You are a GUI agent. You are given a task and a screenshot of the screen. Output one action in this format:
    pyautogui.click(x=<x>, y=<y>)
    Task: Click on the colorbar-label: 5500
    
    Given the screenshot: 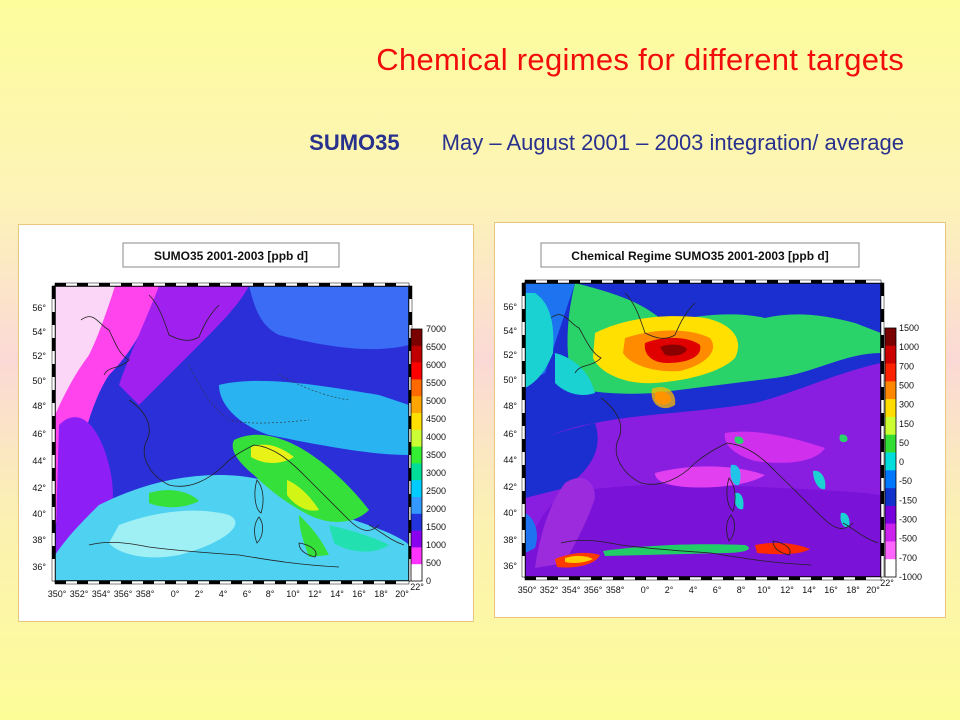 What is the action you would take?
    pyautogui.click(x=436, y=383)
    